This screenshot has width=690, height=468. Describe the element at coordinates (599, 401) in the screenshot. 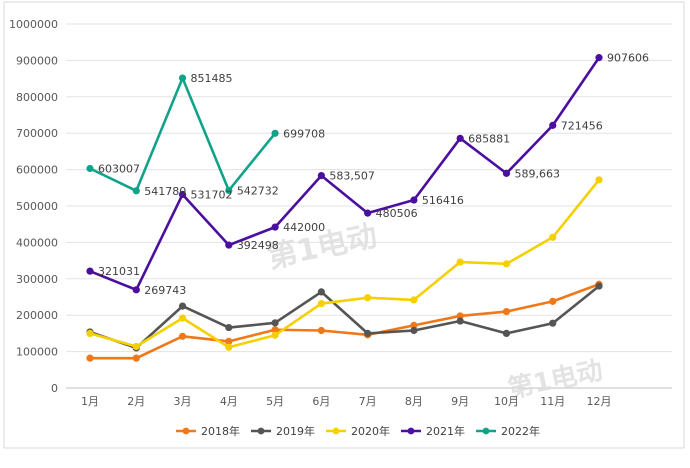

I see `x-tick-label: 12月` at that location.